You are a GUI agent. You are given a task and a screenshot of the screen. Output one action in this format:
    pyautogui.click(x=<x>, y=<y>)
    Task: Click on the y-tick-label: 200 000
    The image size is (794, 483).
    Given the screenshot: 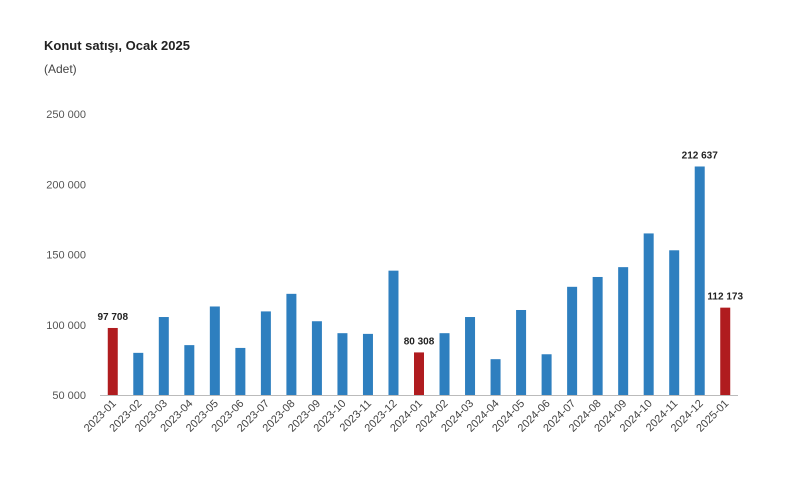 What is the action you would take?
    pyautogui.click(x=66, y=185)
    